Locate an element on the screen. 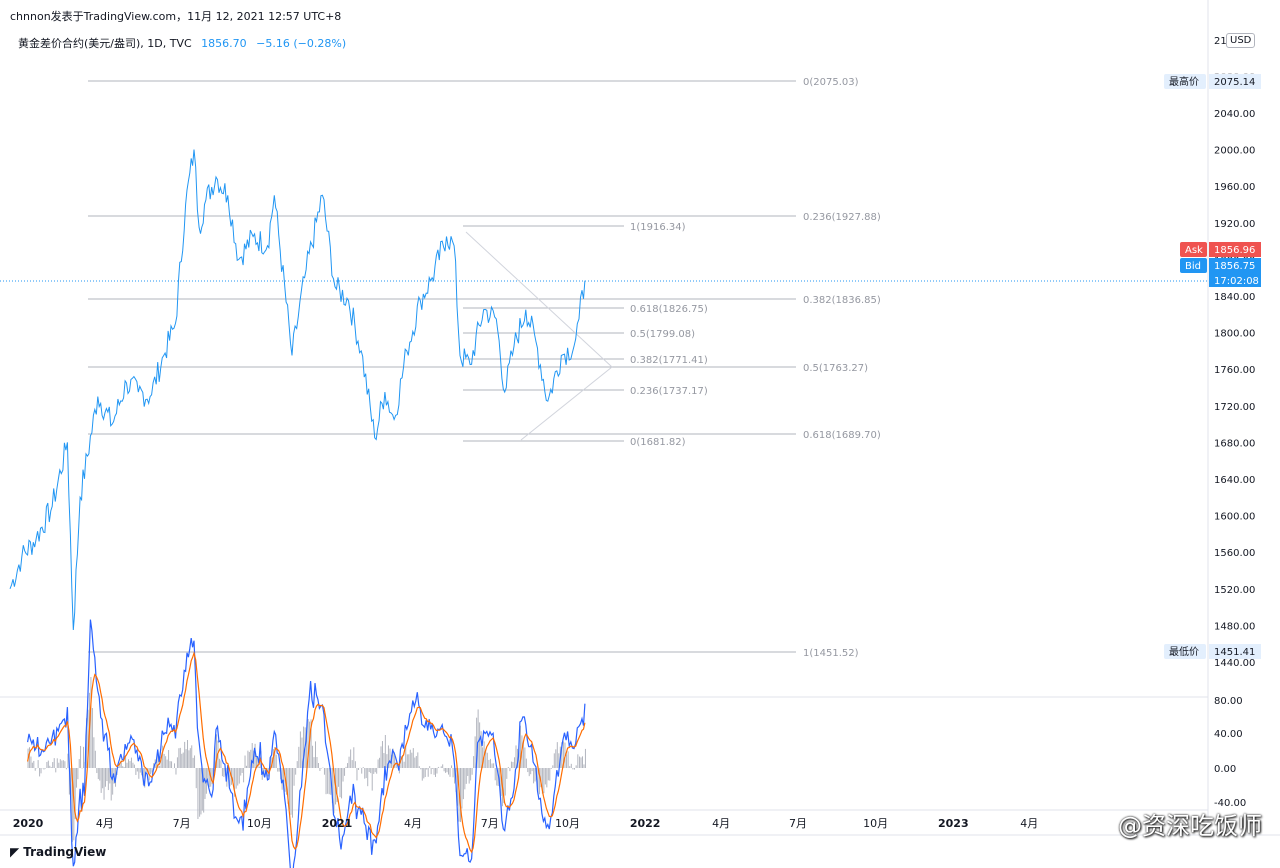 The height and width of the screenshot is (868, 1280). macd-pane is located at coordinates (306, 743).